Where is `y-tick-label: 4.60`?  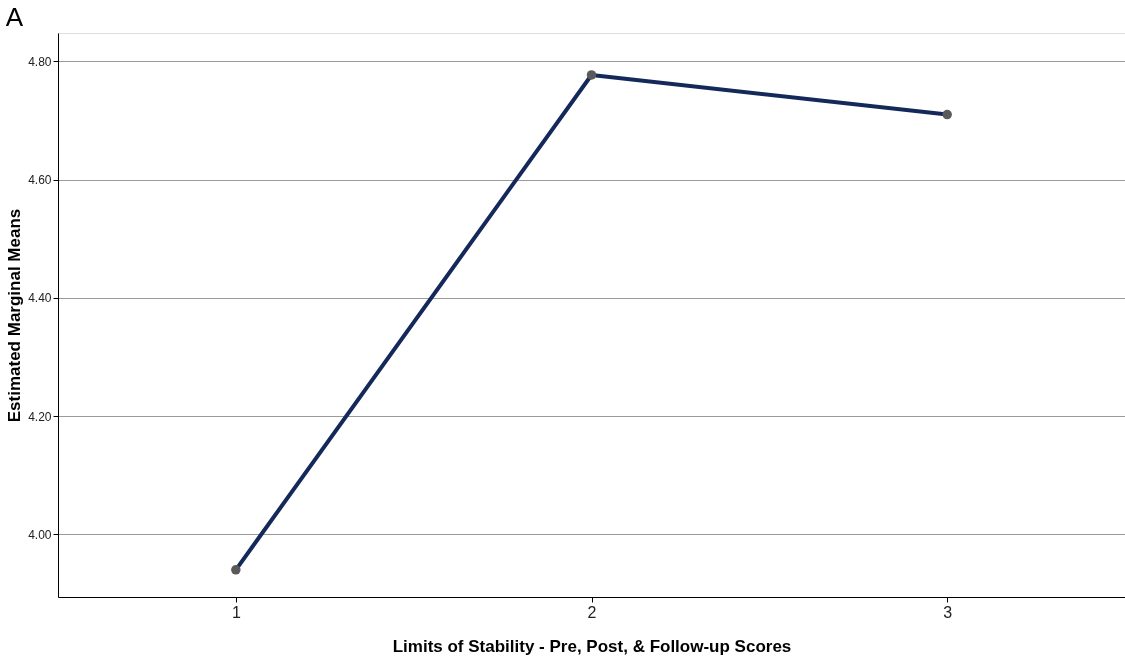
y-tick-label: 4.60 is located at coordinates (40, 180).